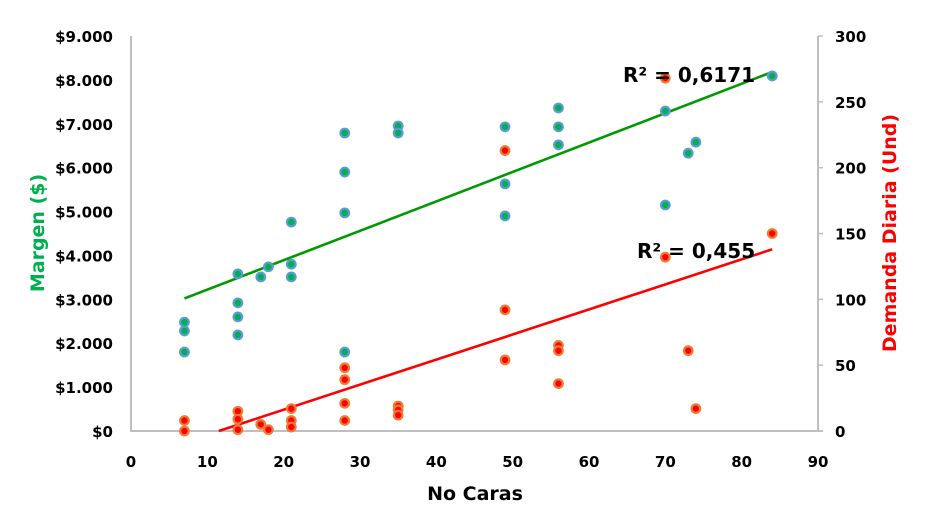  What do you see at coordinates (360, 462) in the screenshot?
I see `x-tick-label: 30` at bounding box center [360, 462].